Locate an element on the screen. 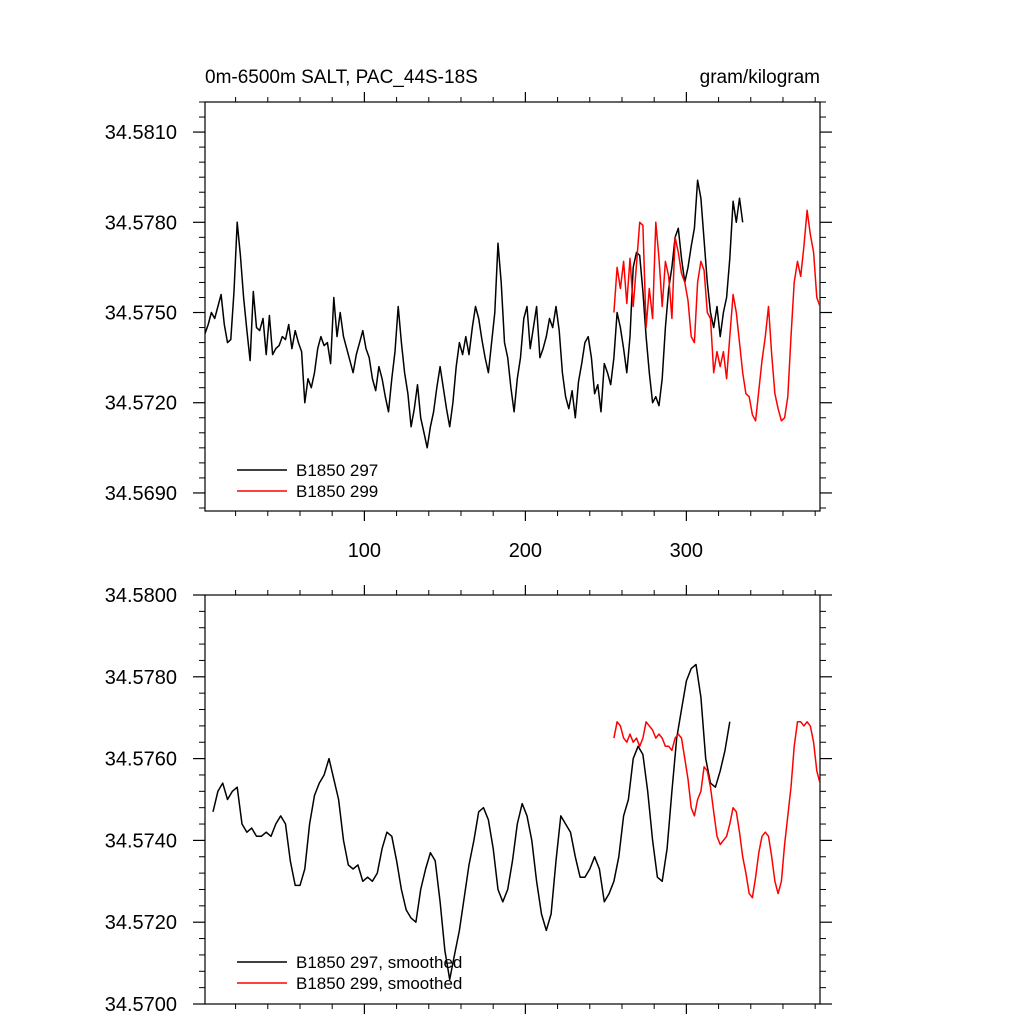 This screenshot has width=1024, height=1024. top-legend: B1850 297 B1850 299 is located at coordinates (307, 481).